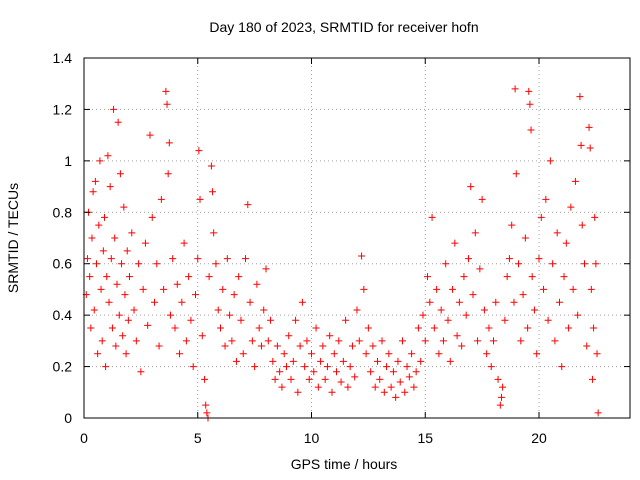 This screenshot has width=640, height=480. What do you see at coordinates (344, 464) in the screenshot?
I see `x-axis-label: GPS time / hours` at bounding box center [344, 464].